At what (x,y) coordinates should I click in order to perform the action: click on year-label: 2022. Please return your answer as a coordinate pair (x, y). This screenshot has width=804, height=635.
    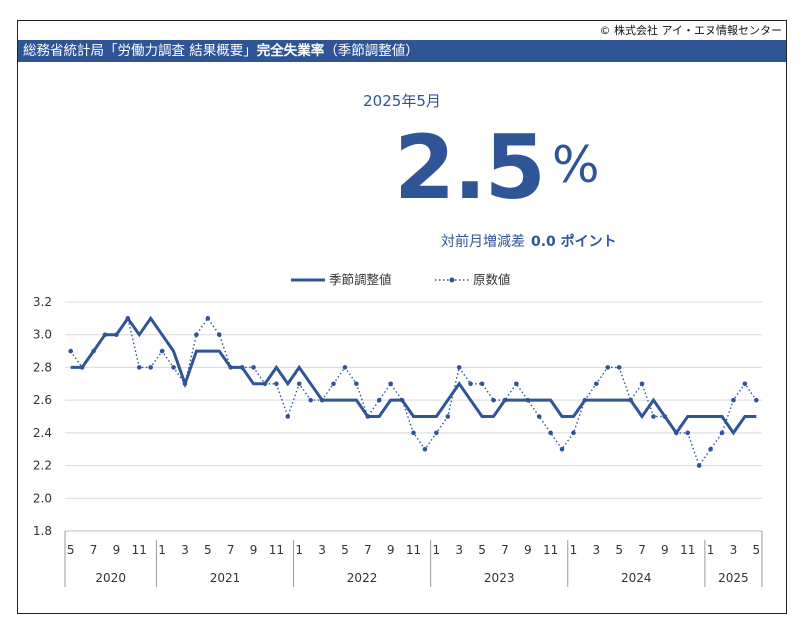
    Looking at the image, I should click on (362, 578).